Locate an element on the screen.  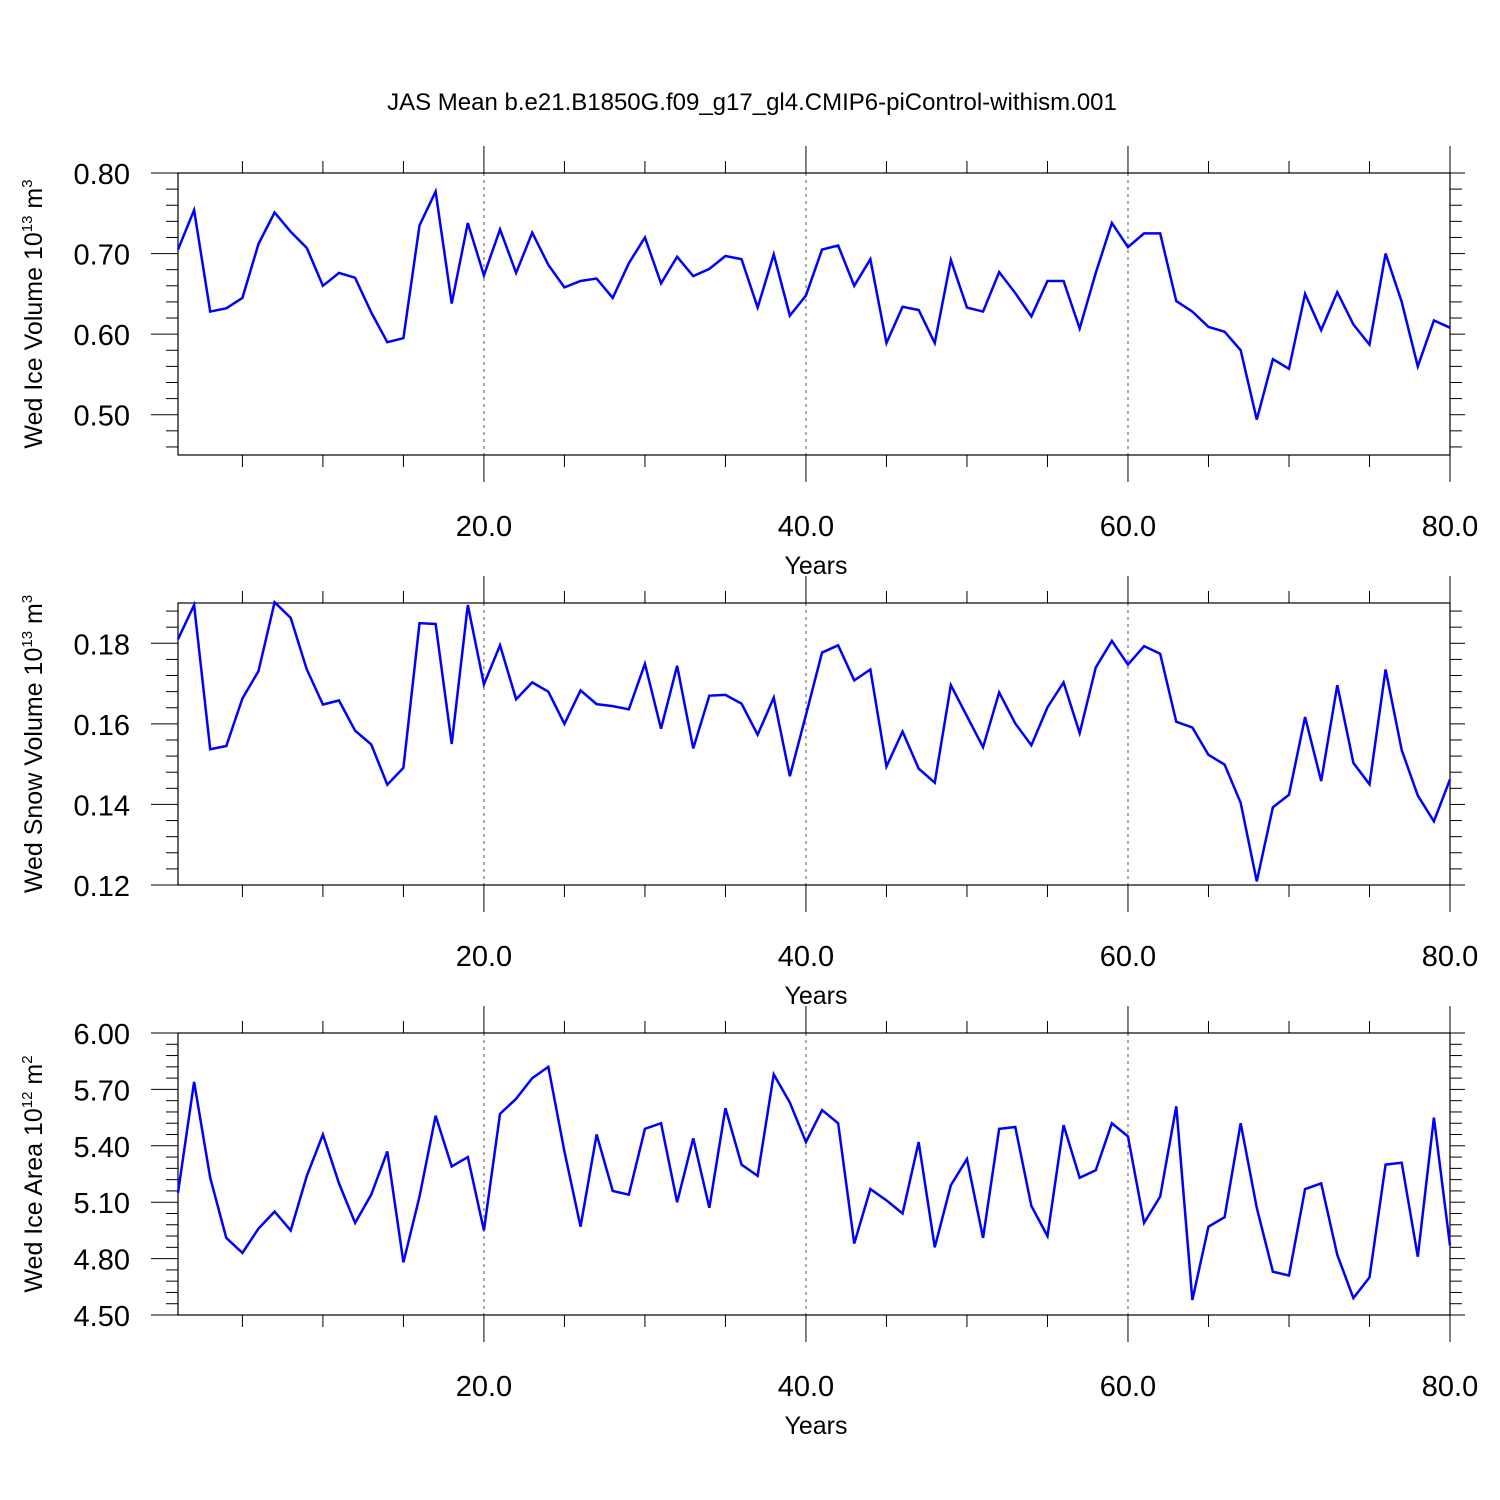
y-tick-label: 0.12 is located at coordinates (102, 887).